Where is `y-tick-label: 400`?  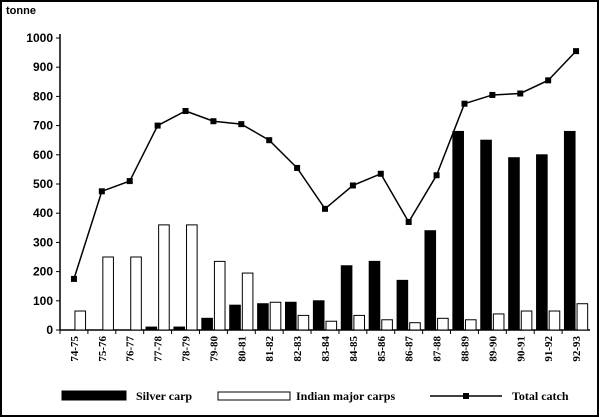
y-tick-label: 400 is located at coordinates (43, 213).